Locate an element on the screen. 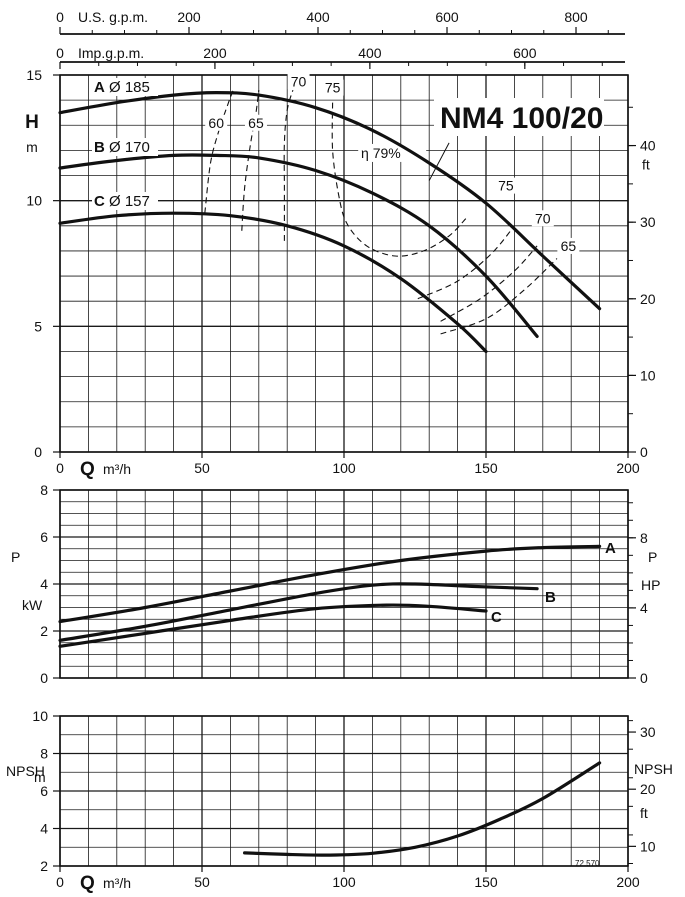  npsh-curve is located at coordinates (422, 809).